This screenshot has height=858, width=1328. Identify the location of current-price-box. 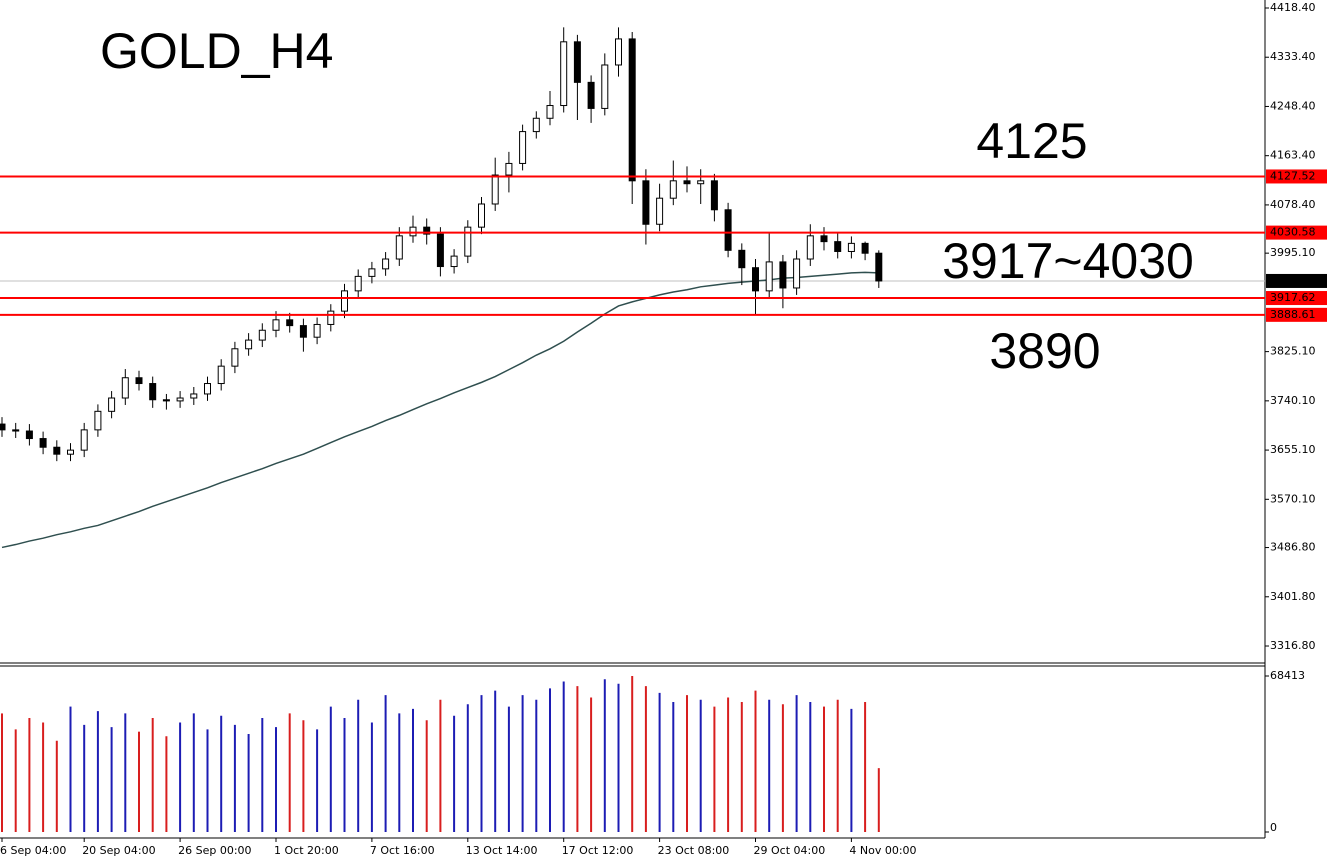
(1296, 280).